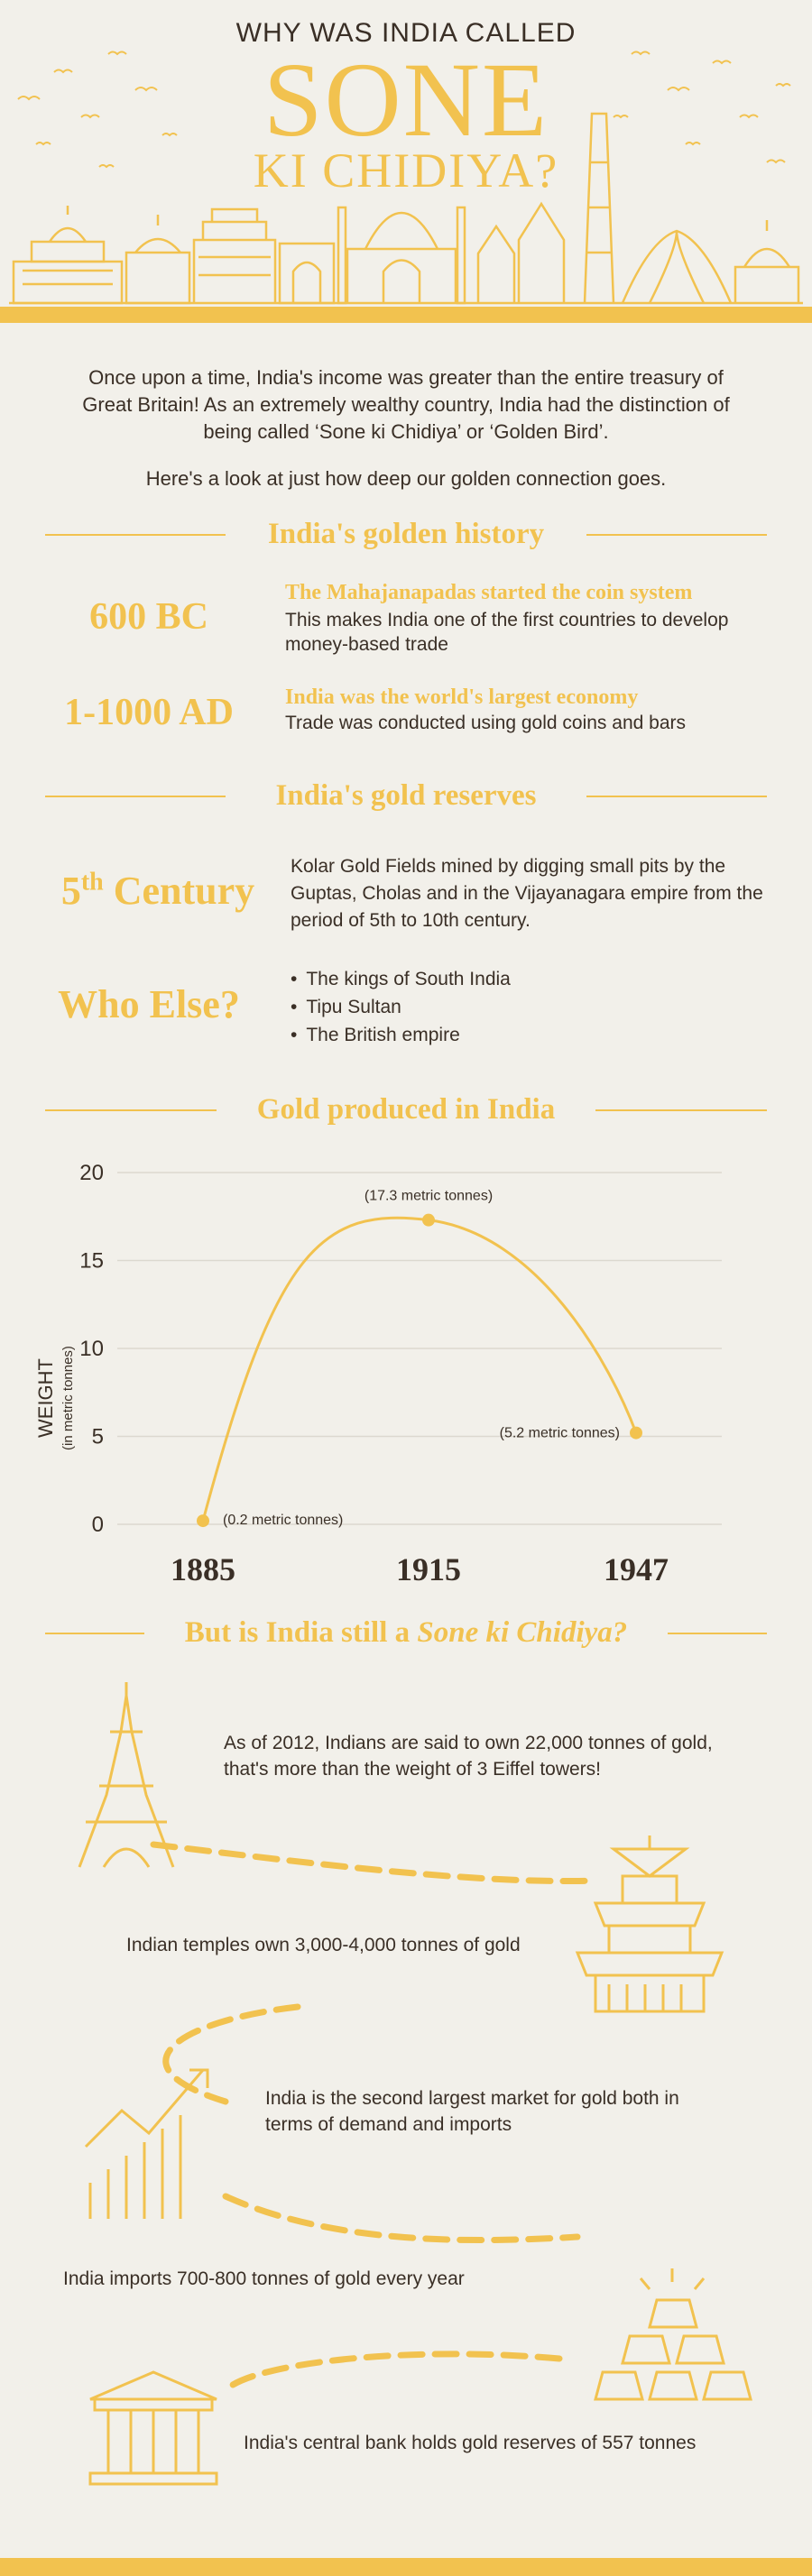  What do you see at coordinates (92, 1173) in the screenshot?
I see `y-tick-label: 20` at bounding box center [92, 1173].